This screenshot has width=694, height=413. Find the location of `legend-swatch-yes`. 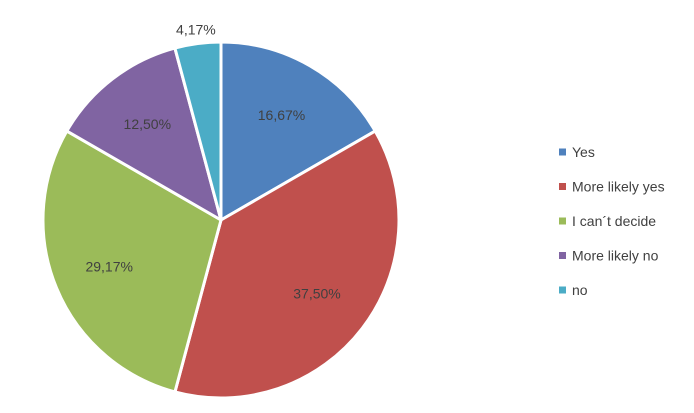

legend-swatch-yes is located at coordinates (562, 152).